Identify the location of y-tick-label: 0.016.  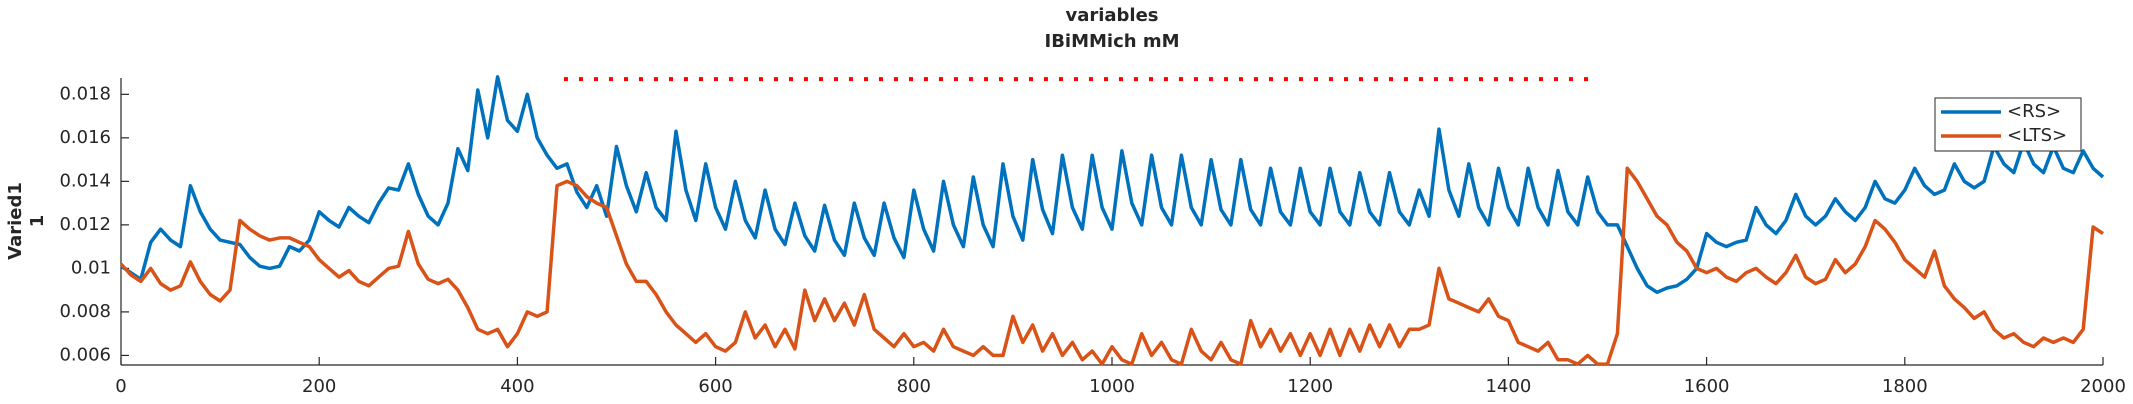
(85, 137).